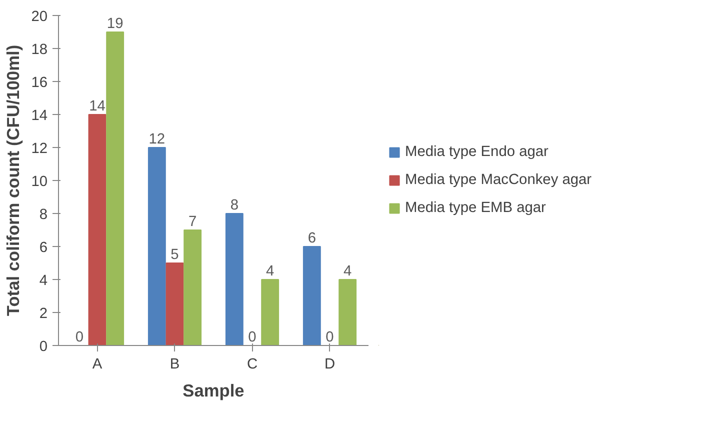 This screenshot has width=707, height=421. What do you see at coordinates (475, 208) in the screenshot?
I see `legend-label: Media type EMB agar` at bounding box center [475, 208].